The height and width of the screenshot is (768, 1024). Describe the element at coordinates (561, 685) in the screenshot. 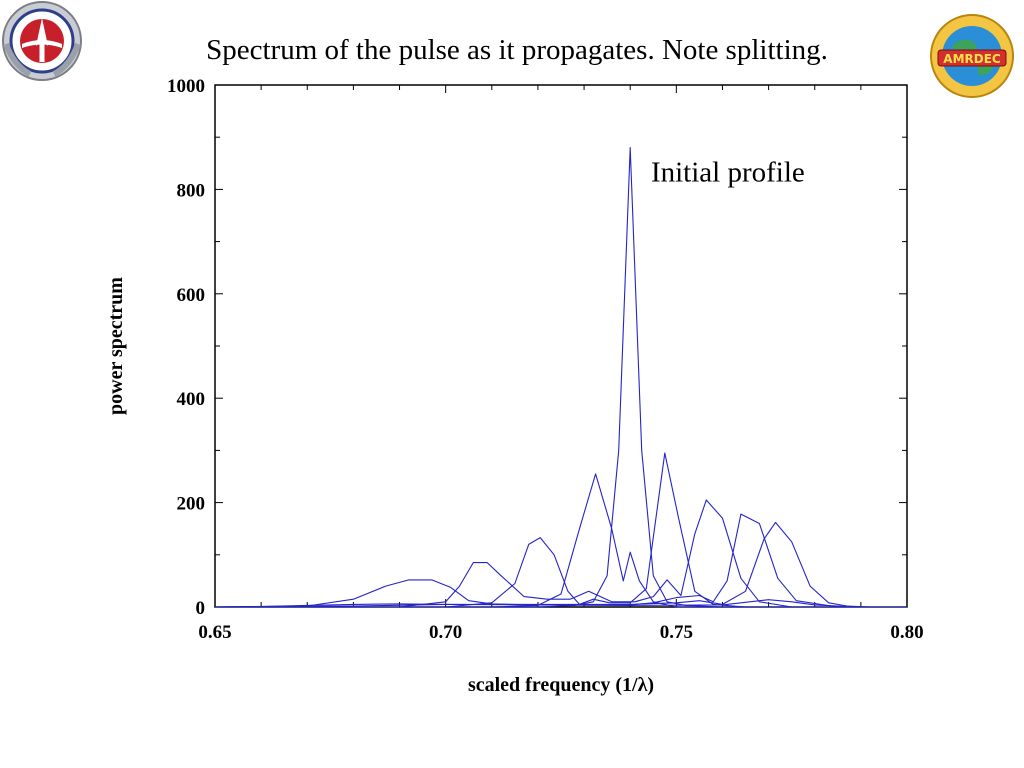

I see `x-axis-label: scaled frequency (1/λ)` at that location.